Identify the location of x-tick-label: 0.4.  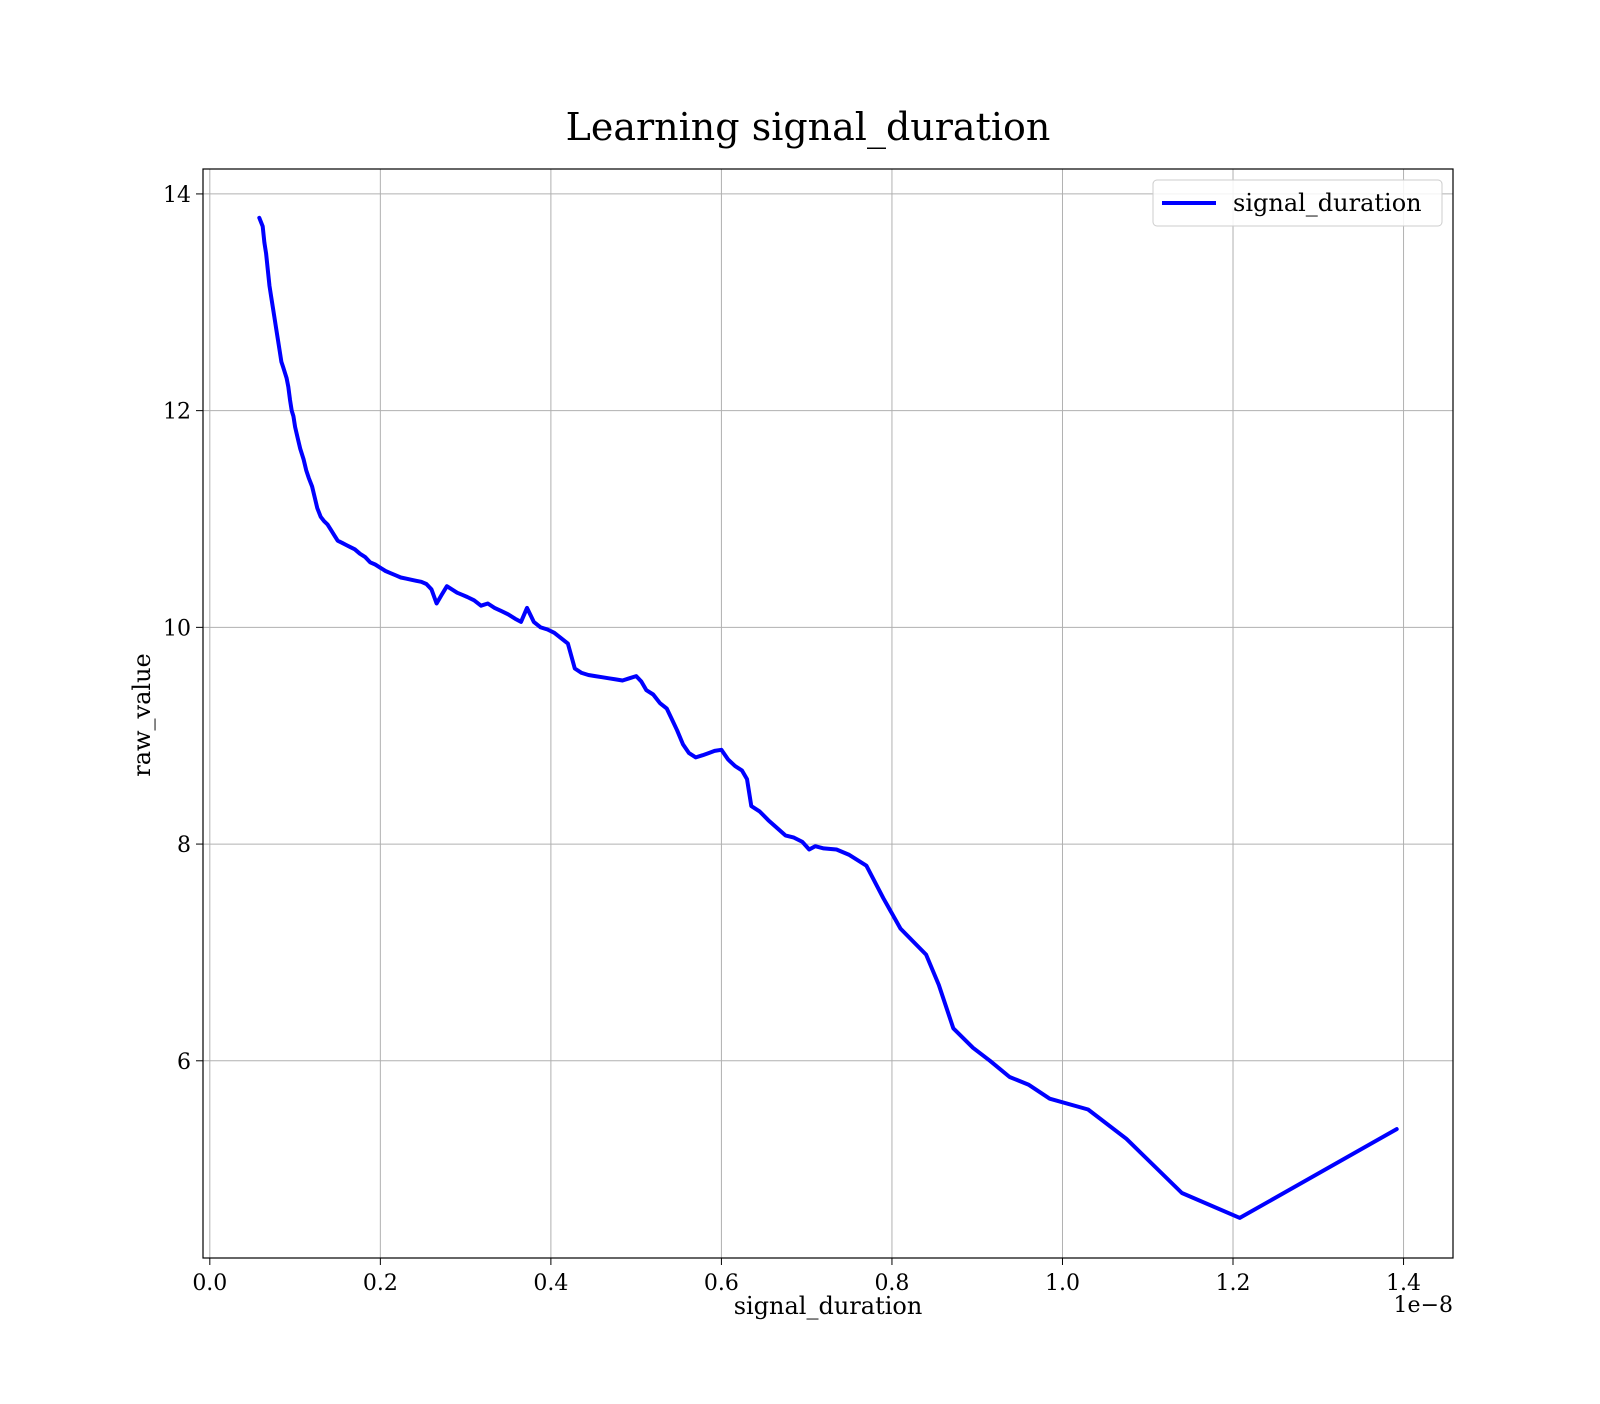
(550, 1283).